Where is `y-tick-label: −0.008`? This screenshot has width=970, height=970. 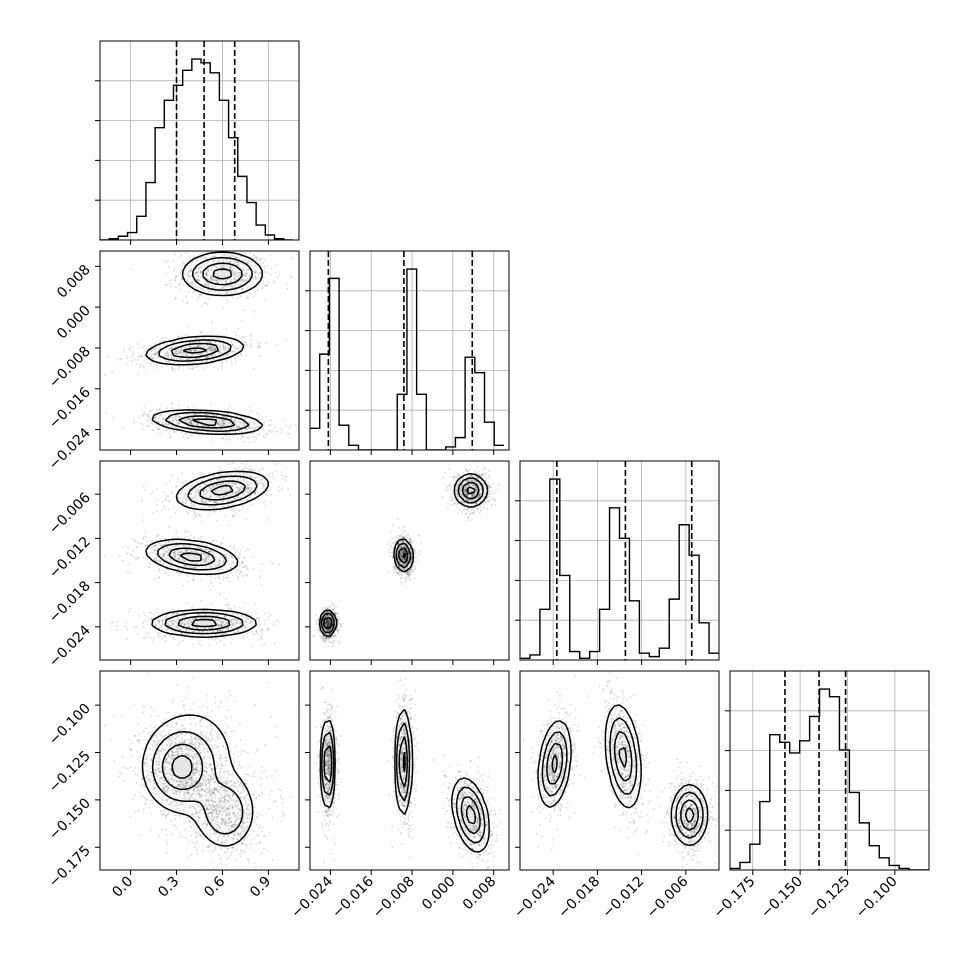
y-tick-label: −0.008 is located at coordinates (70, 367).